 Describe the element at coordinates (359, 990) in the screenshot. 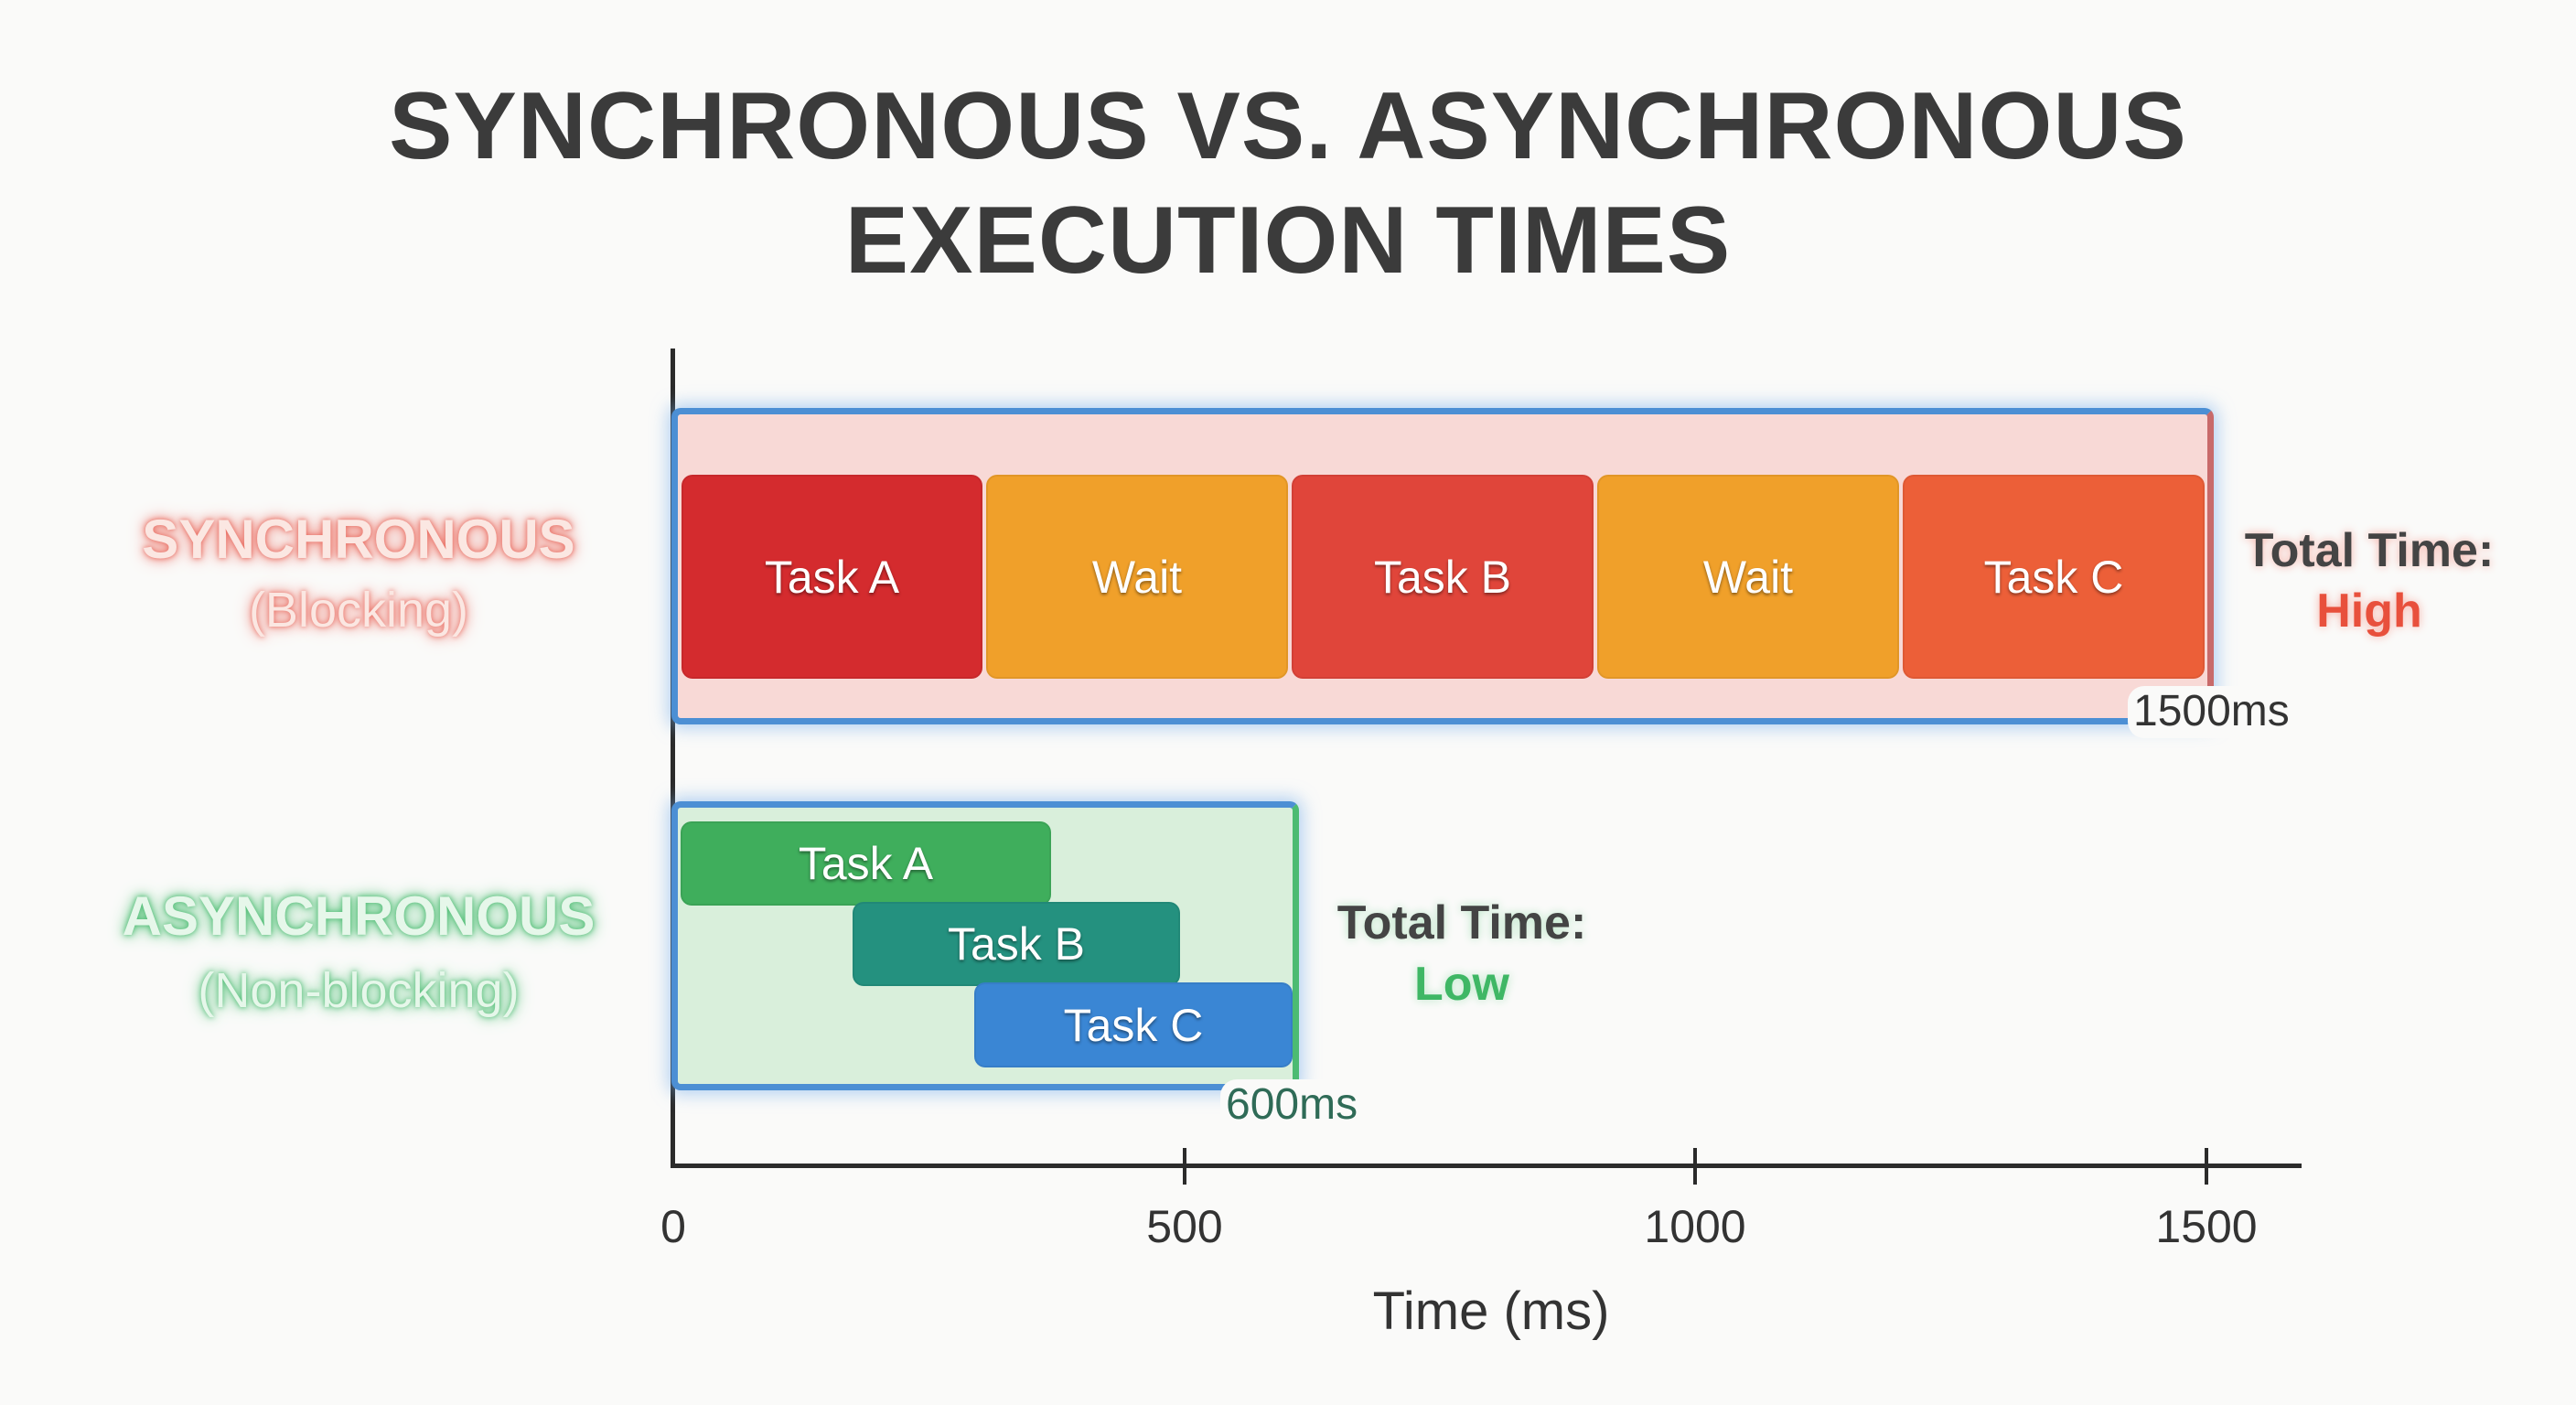

I see `async-row-sublabel: (Non-blocking)` at that location.